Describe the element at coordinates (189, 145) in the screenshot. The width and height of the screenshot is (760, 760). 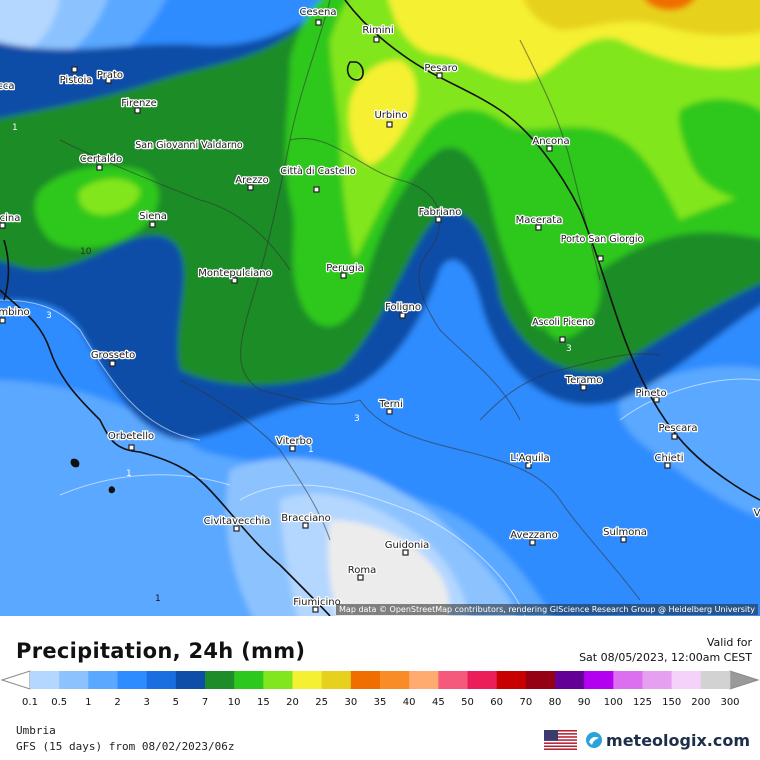
I see `city-label-san-giovanni-valdarno: San Giovanni Valdarno` at that location.